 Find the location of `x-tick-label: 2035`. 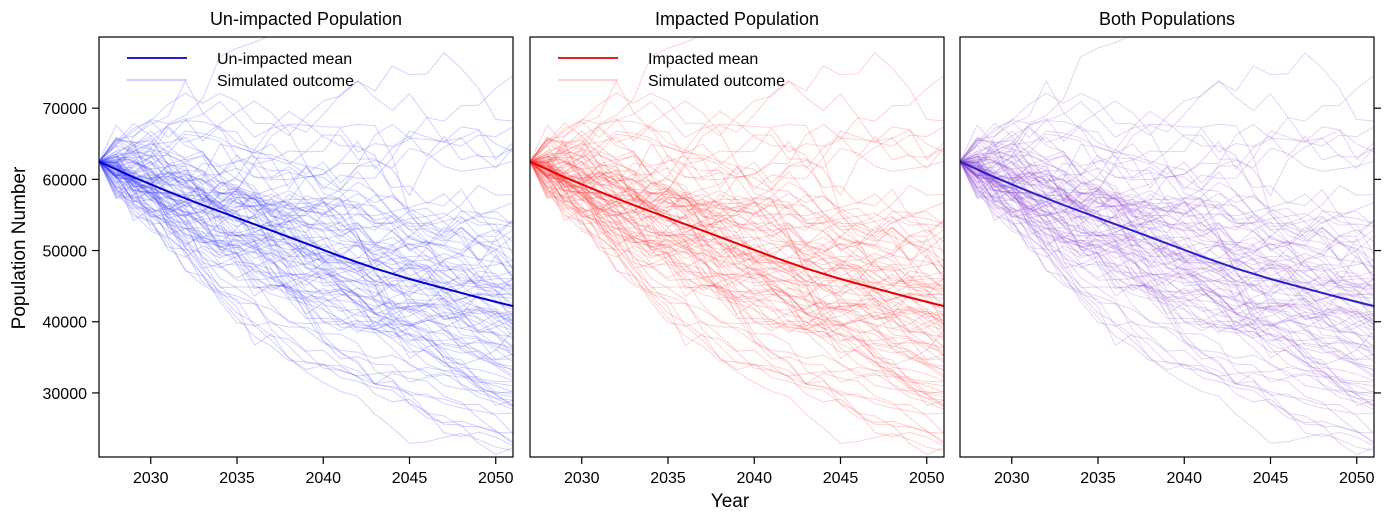

x-tick-label: 2035 is located at coordinates (237, 478).